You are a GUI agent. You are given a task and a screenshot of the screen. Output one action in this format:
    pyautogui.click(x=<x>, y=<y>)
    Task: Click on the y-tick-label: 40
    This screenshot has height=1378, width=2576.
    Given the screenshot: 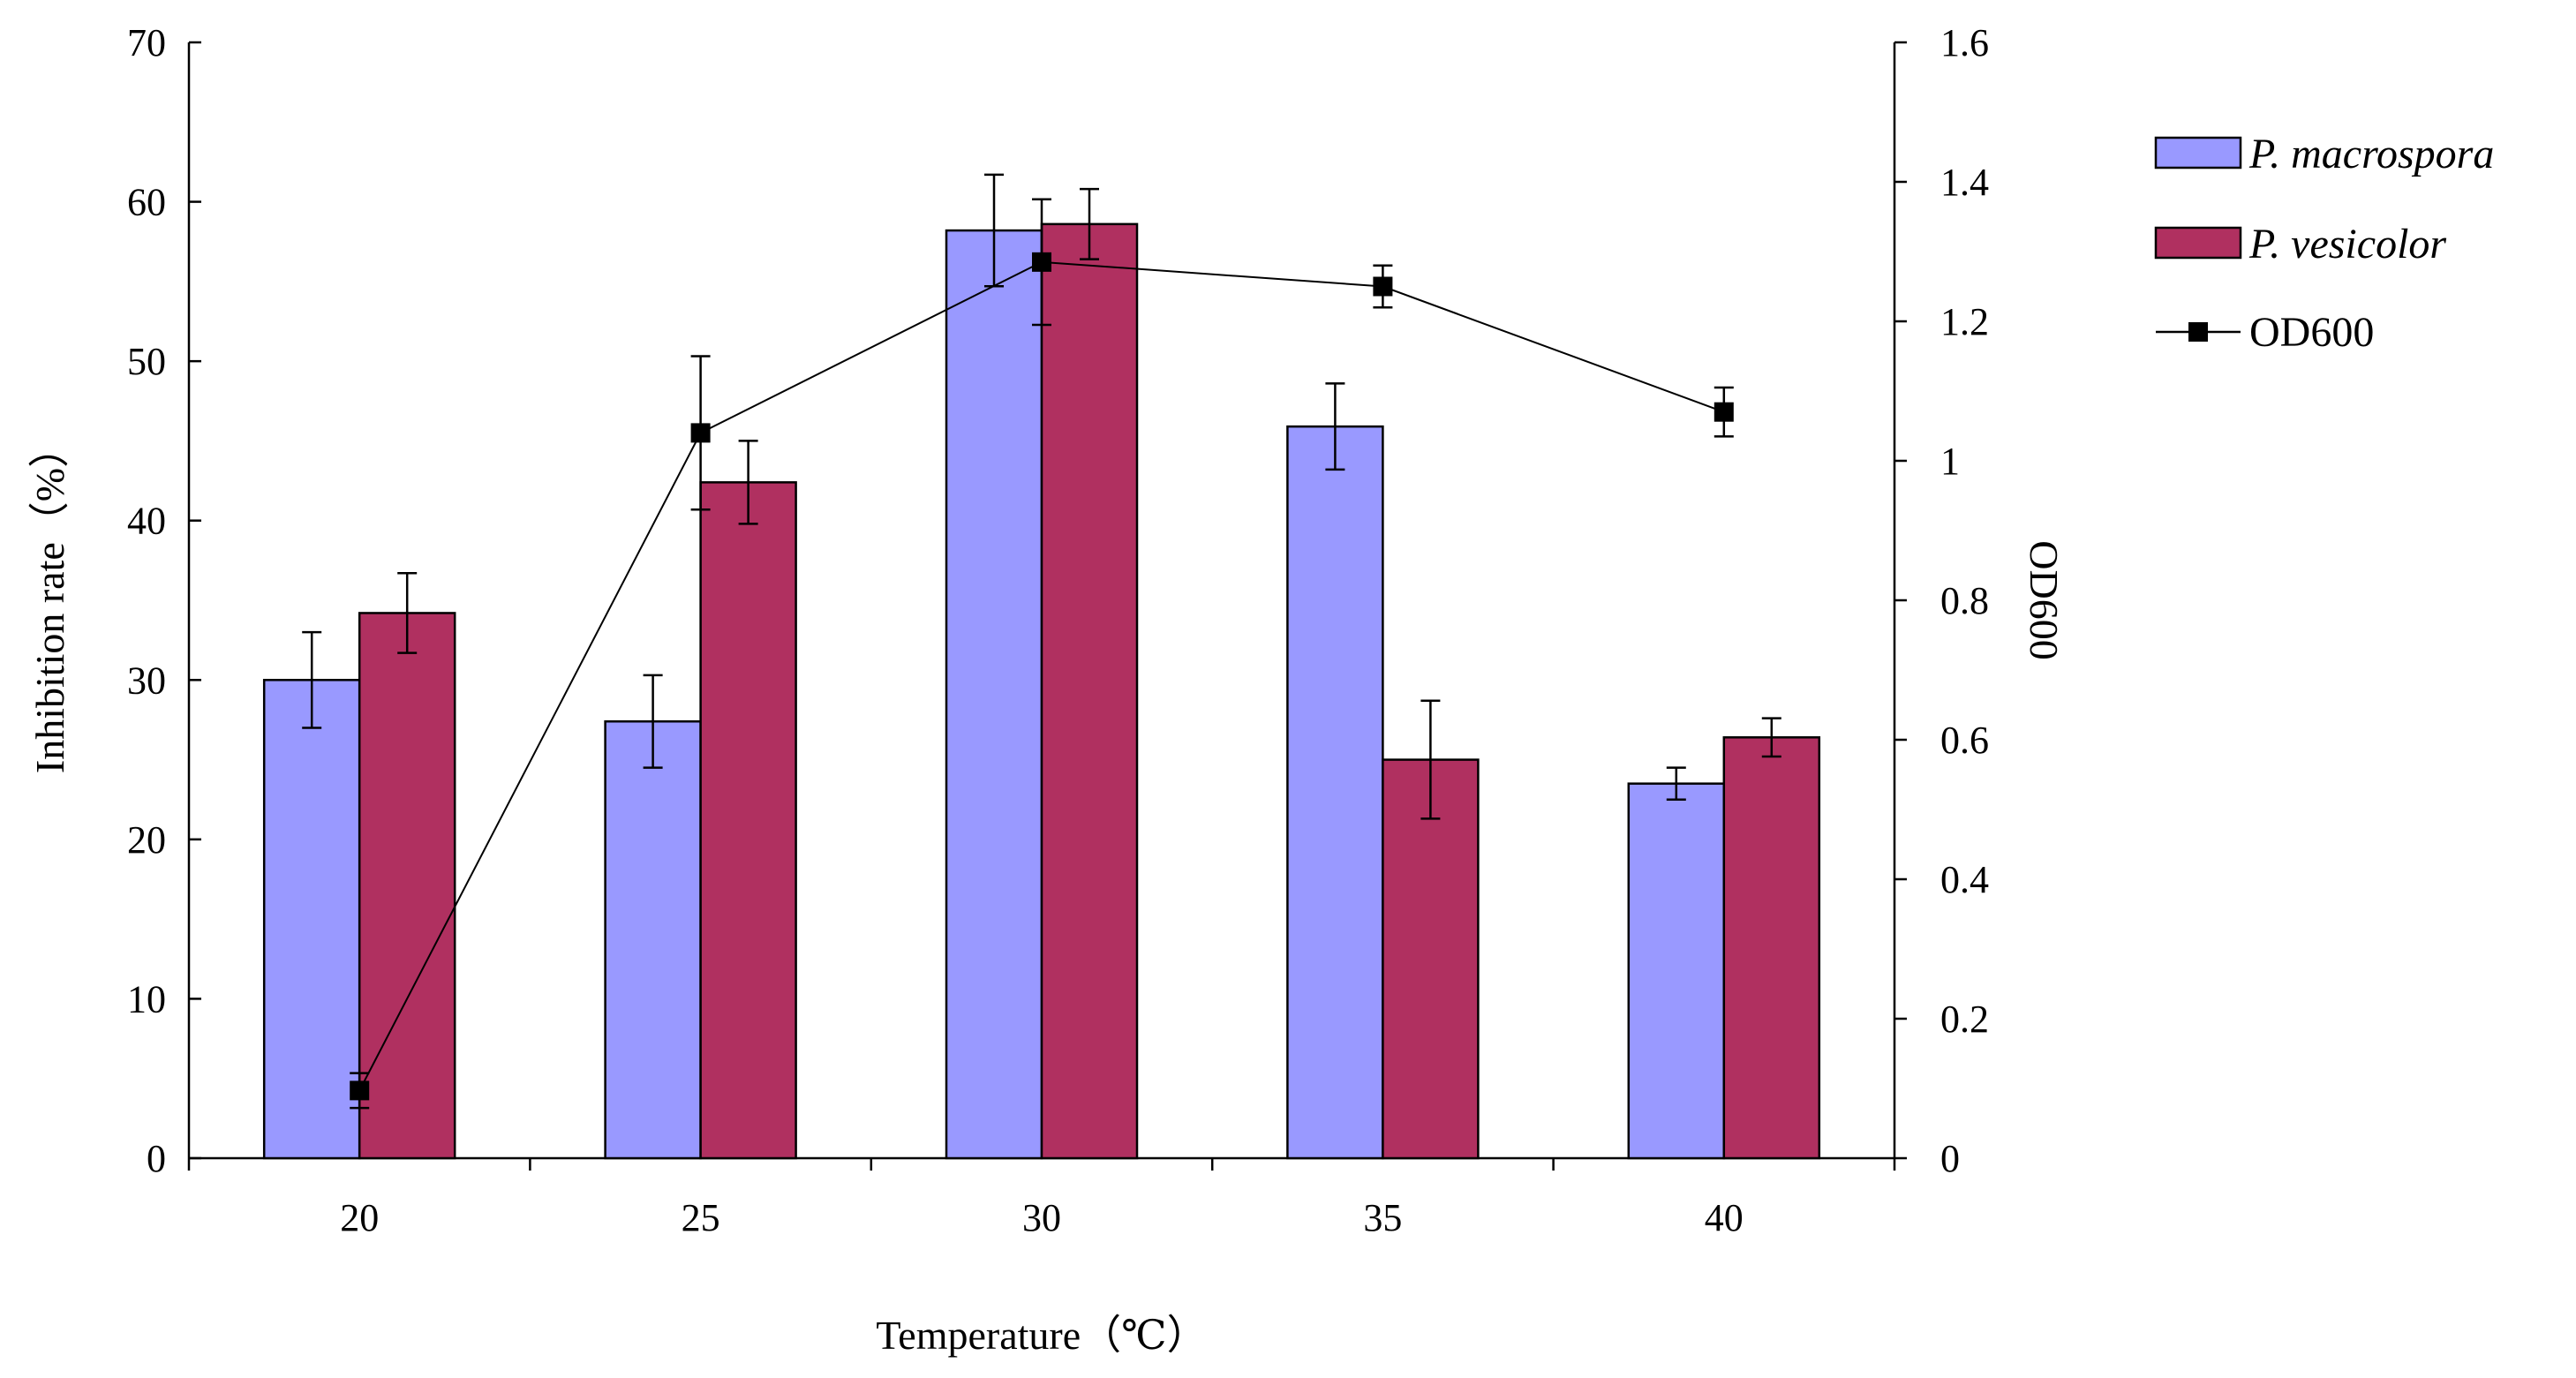 What is the action you would take?
    pyautogui.click(x=146, y=521)
    